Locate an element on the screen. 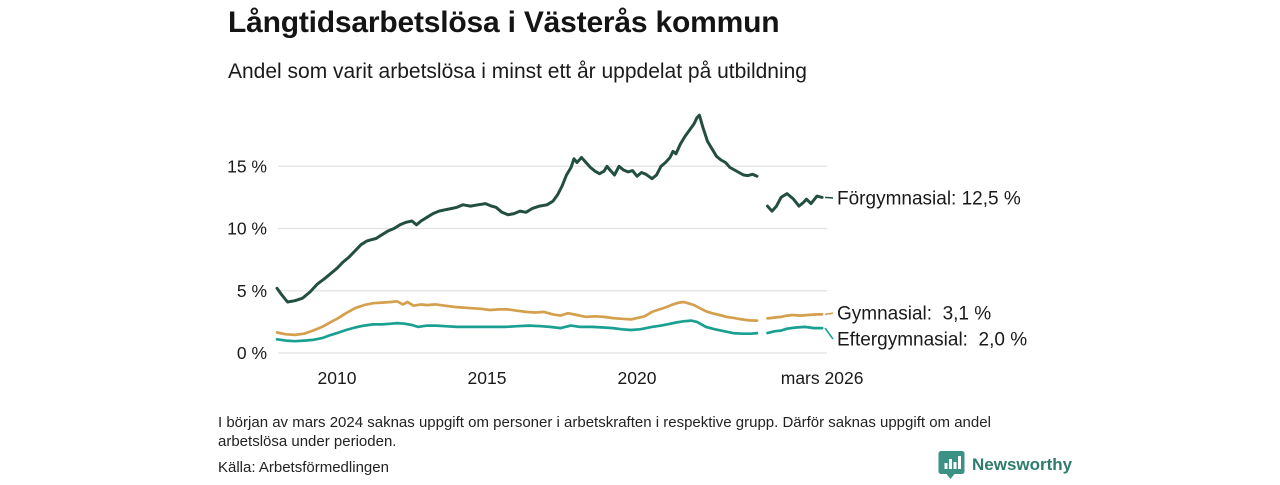 This screenshot has height=485, width=1280. x-axis-tick-label: mars 2026 is located at coordinates (822, 378).